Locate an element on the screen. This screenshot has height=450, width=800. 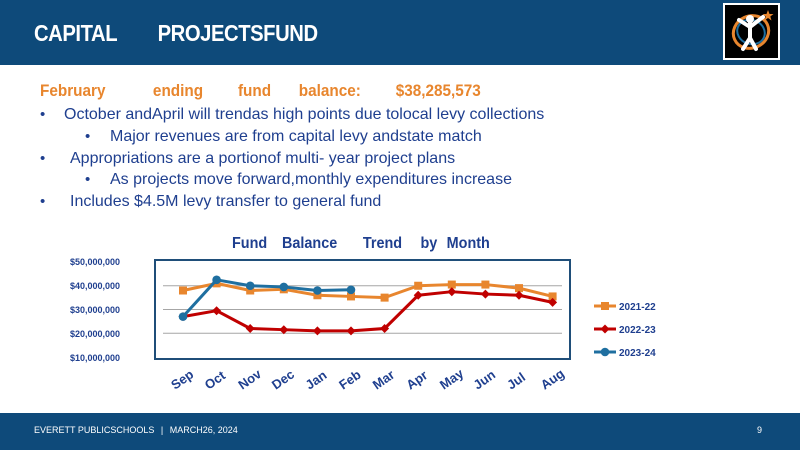
y-tick-label: $30,000,000 is located at coordinates (95, 310).